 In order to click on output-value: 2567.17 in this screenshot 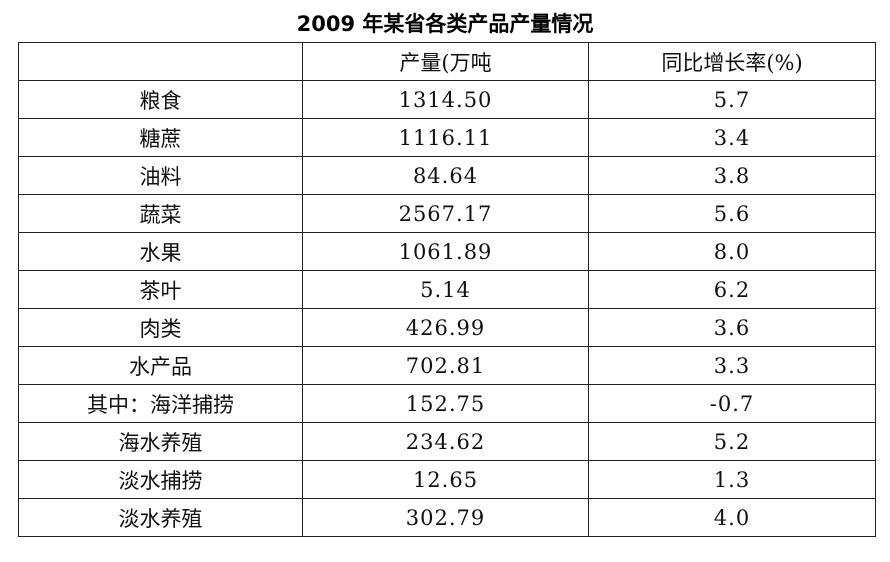, I will do `click(445, 213)`.